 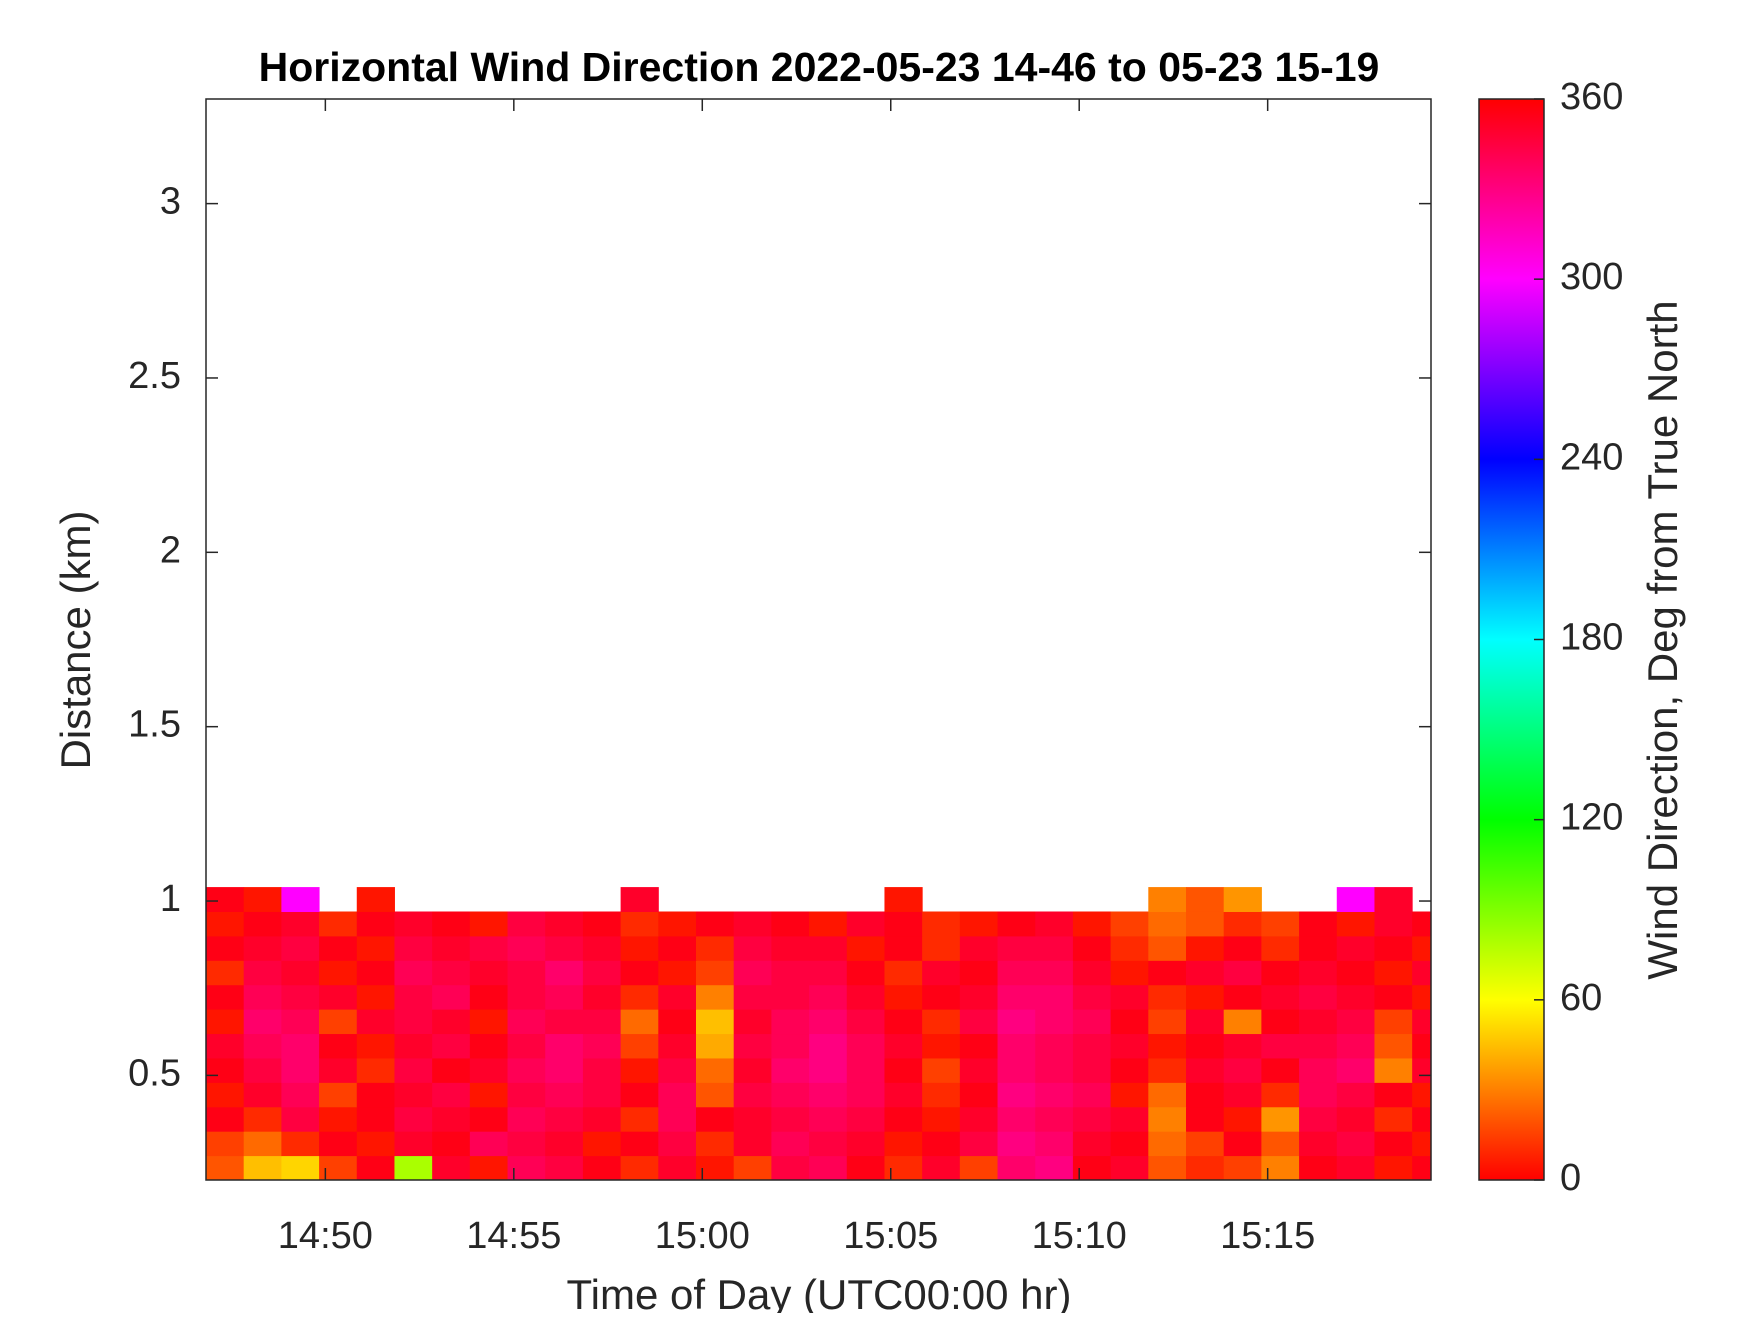 I want to click on colorbar-tick-label: 240, so click(x=1591, y=457).